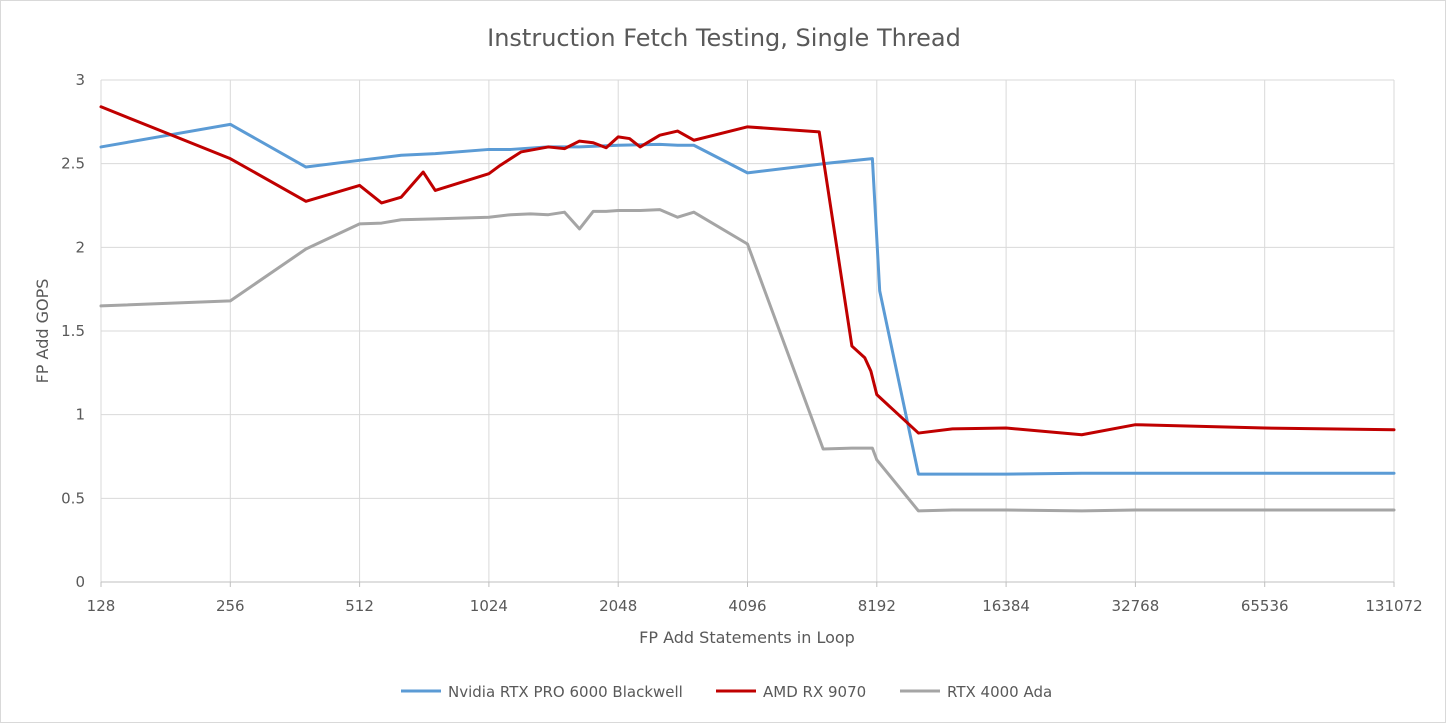  I want to click on legend-label: RTX 4000 Ada, so click(999, 692).